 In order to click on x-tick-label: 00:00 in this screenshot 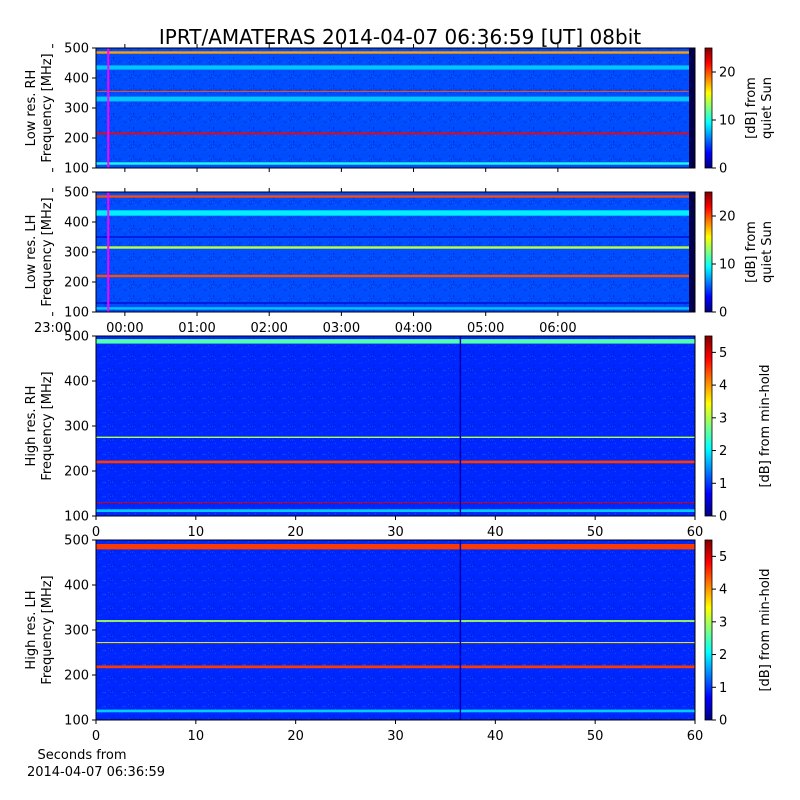, I will do `click(124, 328)`.